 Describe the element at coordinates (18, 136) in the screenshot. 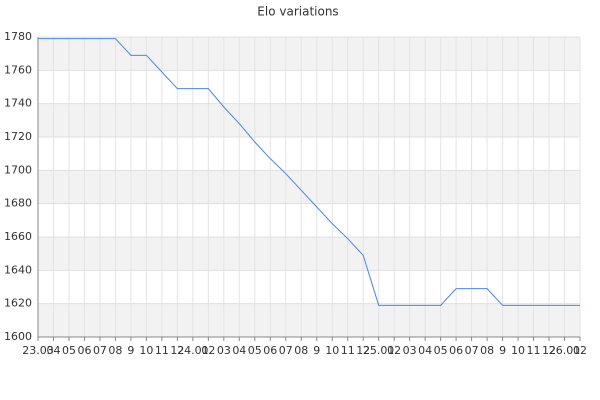

I see `y-tick-label: 1720` at that location.